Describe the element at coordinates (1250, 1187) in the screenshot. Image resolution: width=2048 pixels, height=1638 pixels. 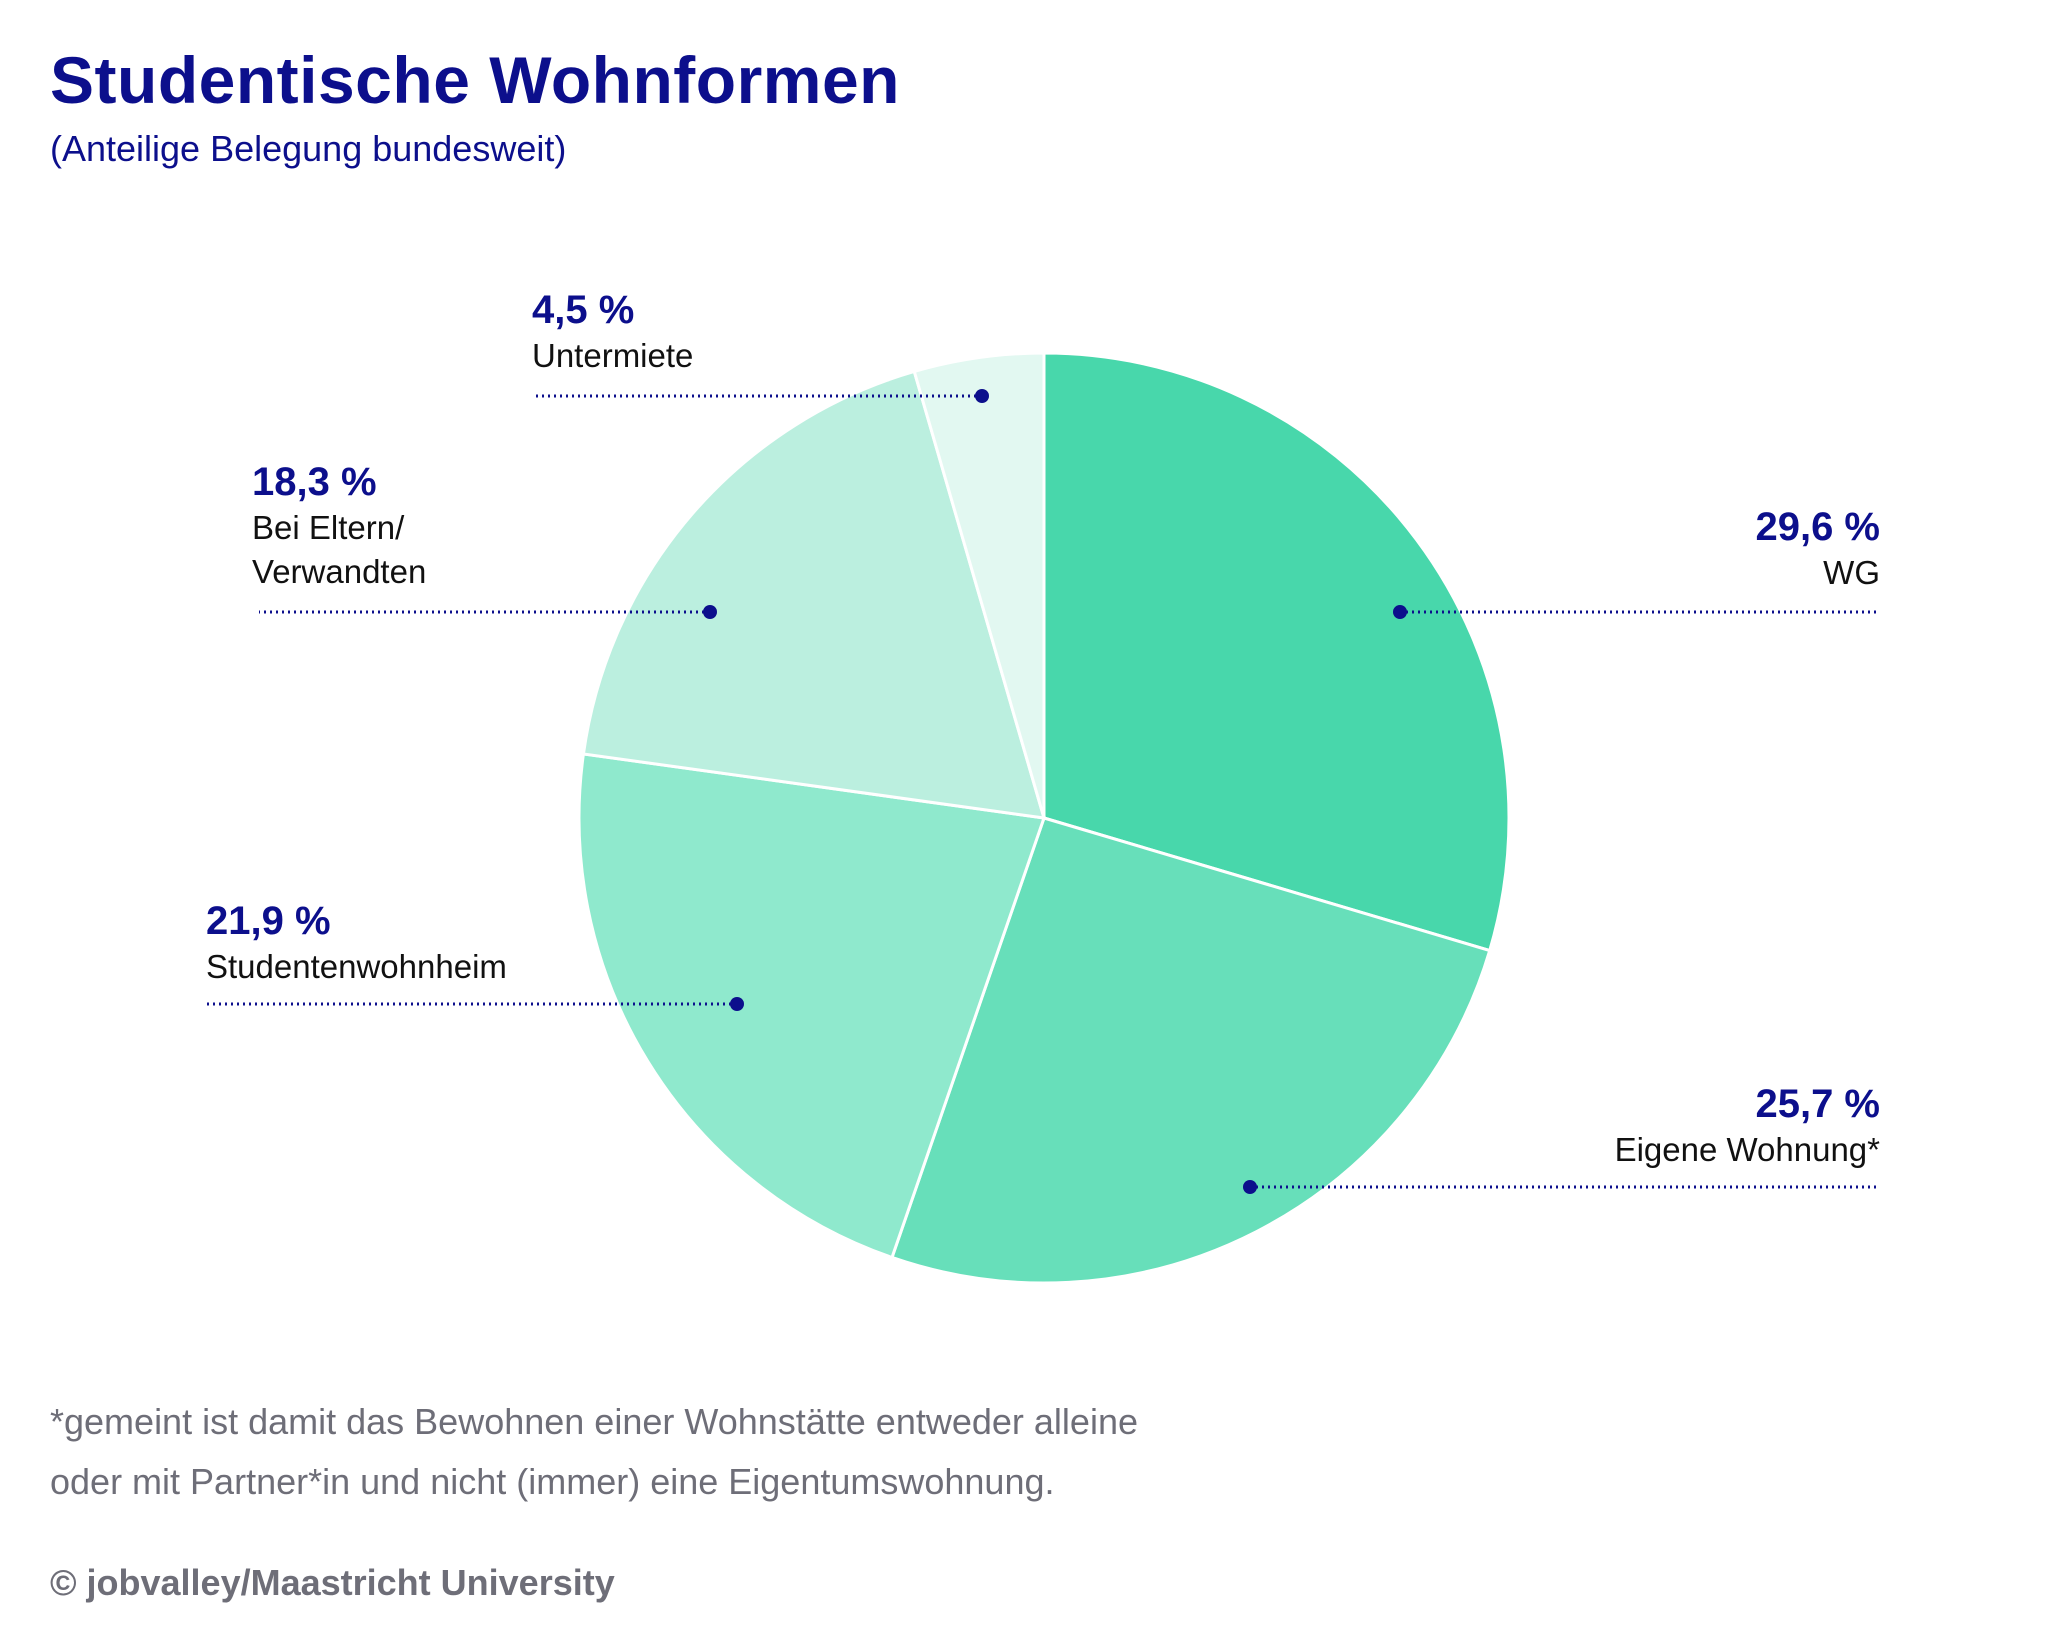
I see `leader-dot-eigene` at that location.